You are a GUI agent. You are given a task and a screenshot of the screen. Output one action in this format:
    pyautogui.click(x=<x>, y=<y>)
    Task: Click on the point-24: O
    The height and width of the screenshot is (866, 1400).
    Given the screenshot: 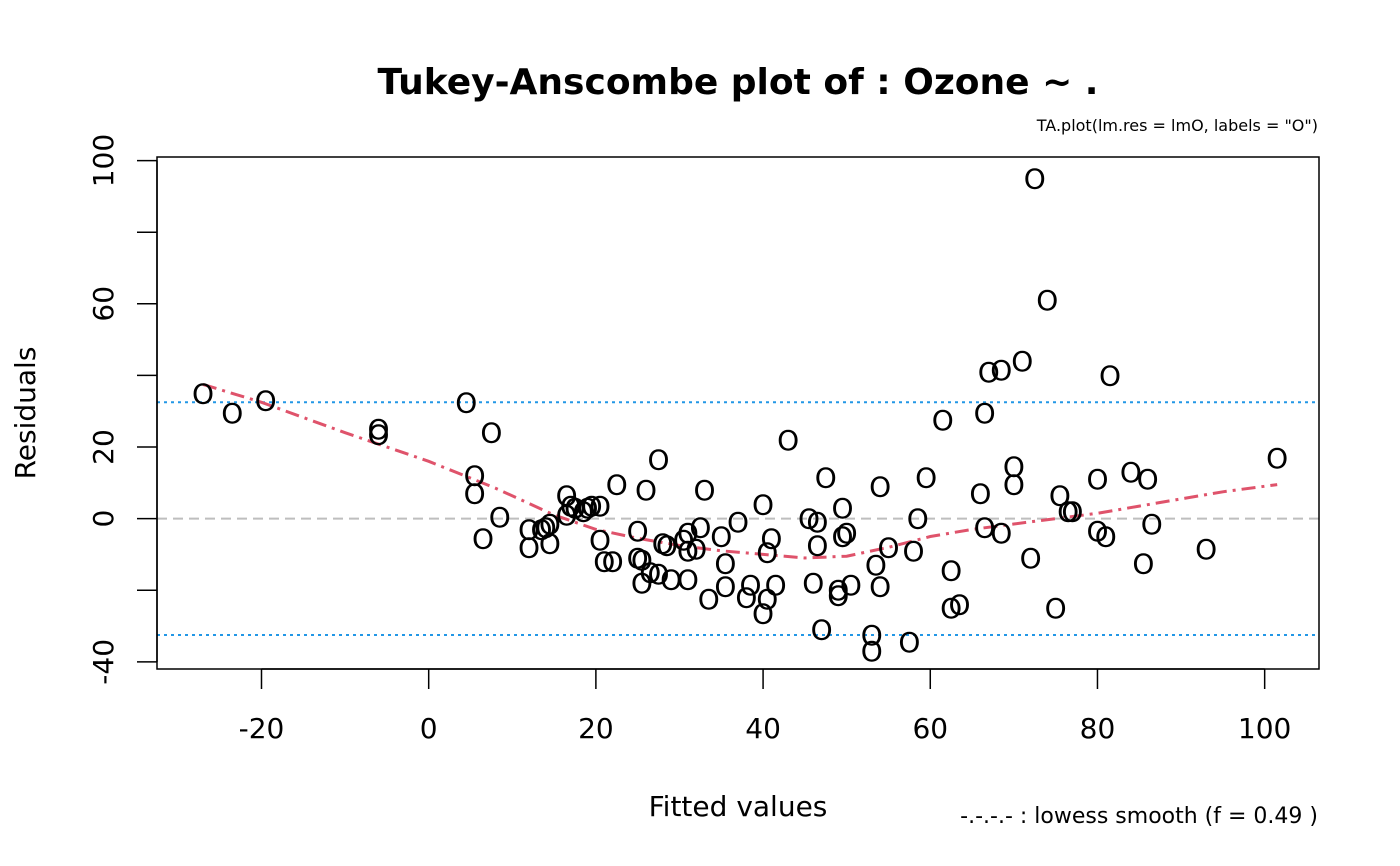 What is the action you would take?
    pyautogui.click(x=600, y=506)
    